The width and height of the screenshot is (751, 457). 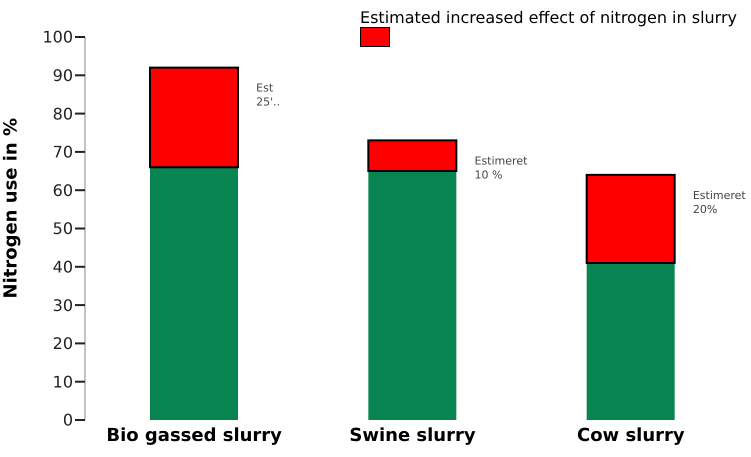 What do you see at coordinates (62, 114) in the screenshot?
I see `y-tick-label: 80` at bounding box center [62, 114].